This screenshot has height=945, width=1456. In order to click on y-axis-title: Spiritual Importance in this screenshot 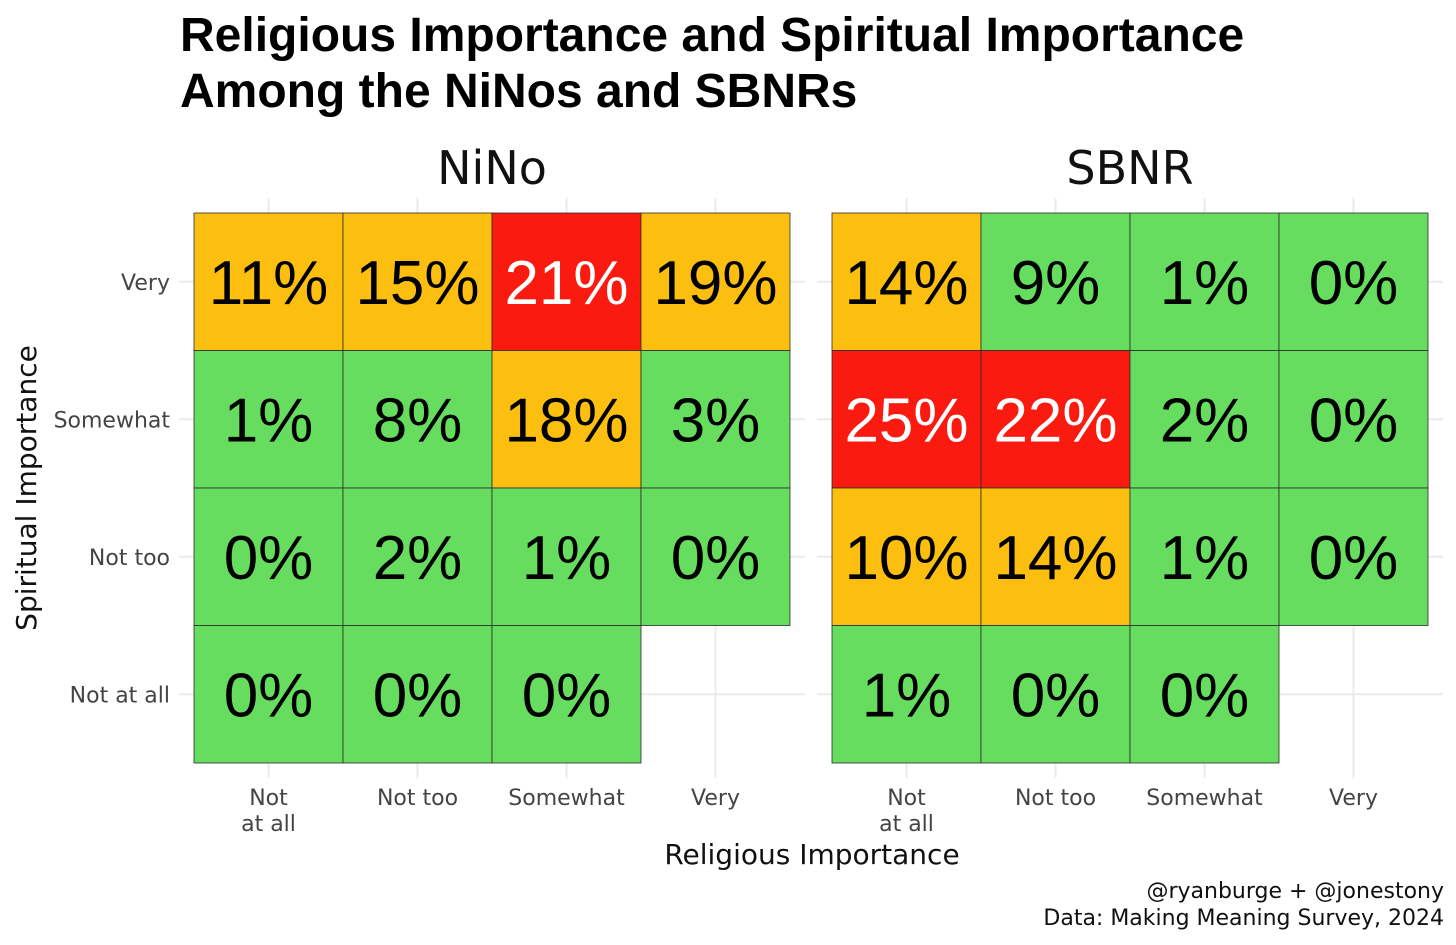, I will do `click(26, 488)`.